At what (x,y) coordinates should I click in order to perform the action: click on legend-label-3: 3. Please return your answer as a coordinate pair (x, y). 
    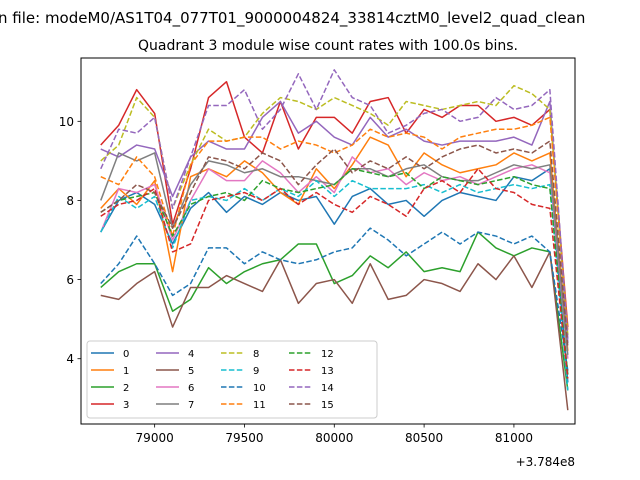
    Looking at the image, I should click on (126, 405).